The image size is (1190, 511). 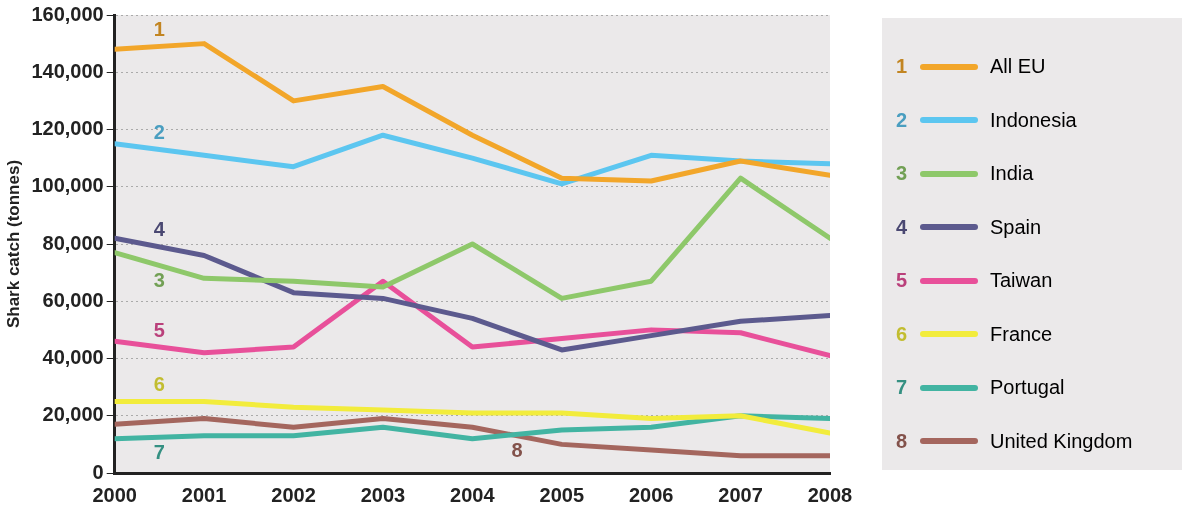 What do you see at coordinates (98, 471) in the screenshot?
I see `y-tick-label: 0` at bounding box center [98, 471].